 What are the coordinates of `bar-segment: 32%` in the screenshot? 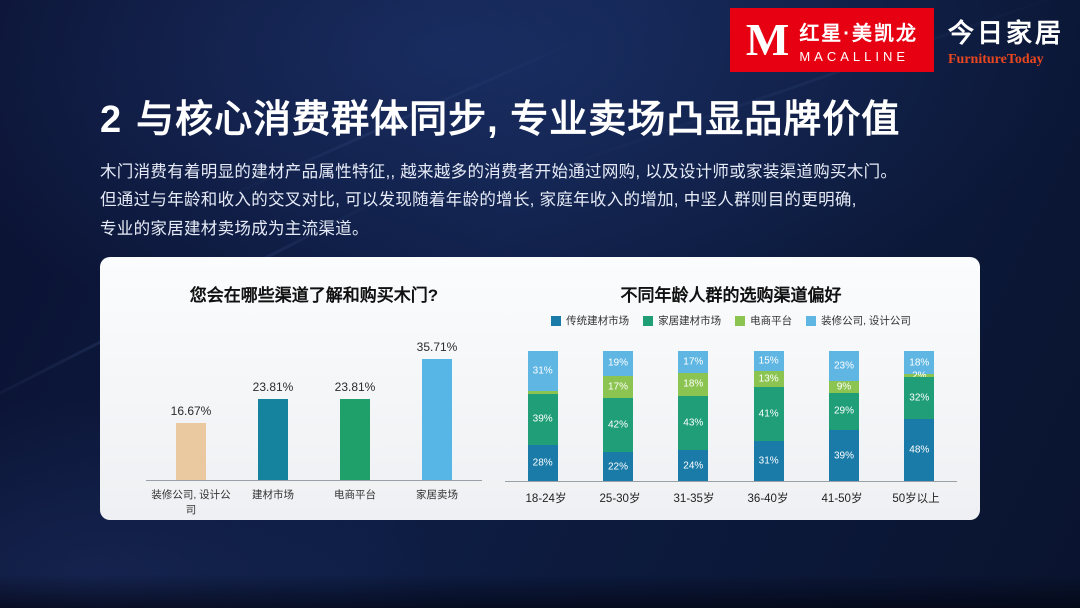 It's located at (919, 398).